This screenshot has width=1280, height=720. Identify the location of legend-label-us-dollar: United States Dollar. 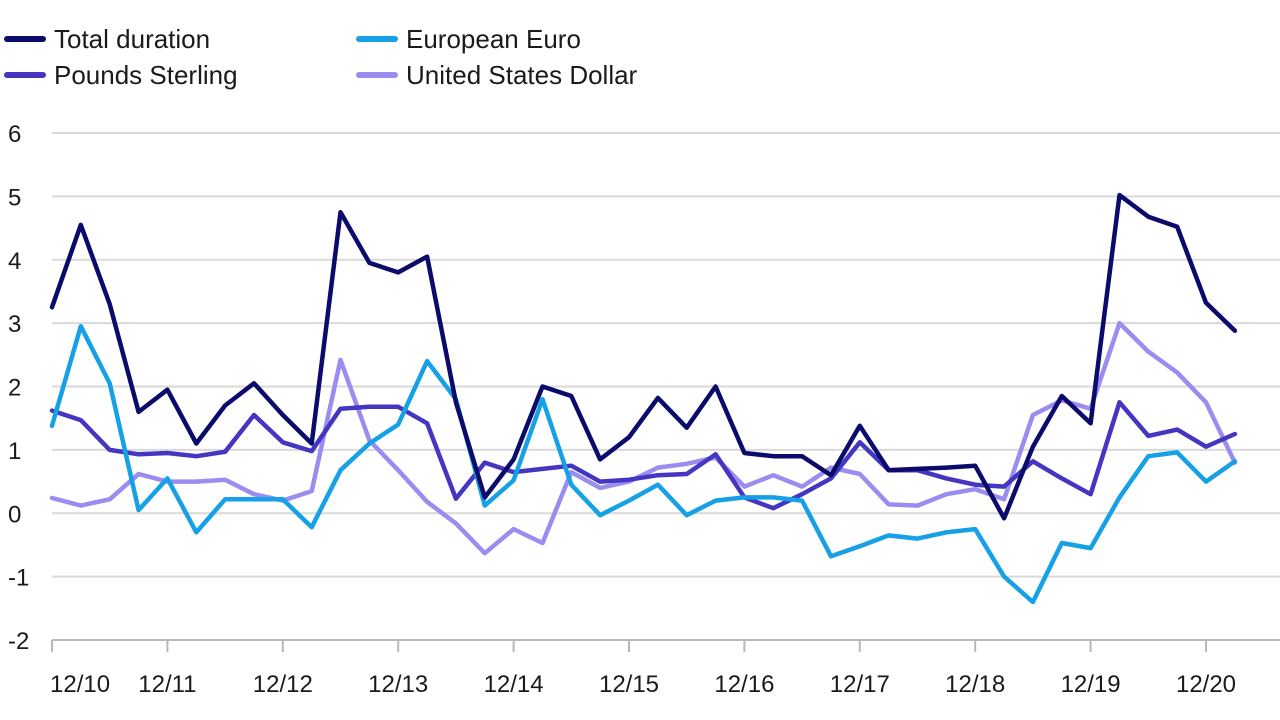
(522, 74).